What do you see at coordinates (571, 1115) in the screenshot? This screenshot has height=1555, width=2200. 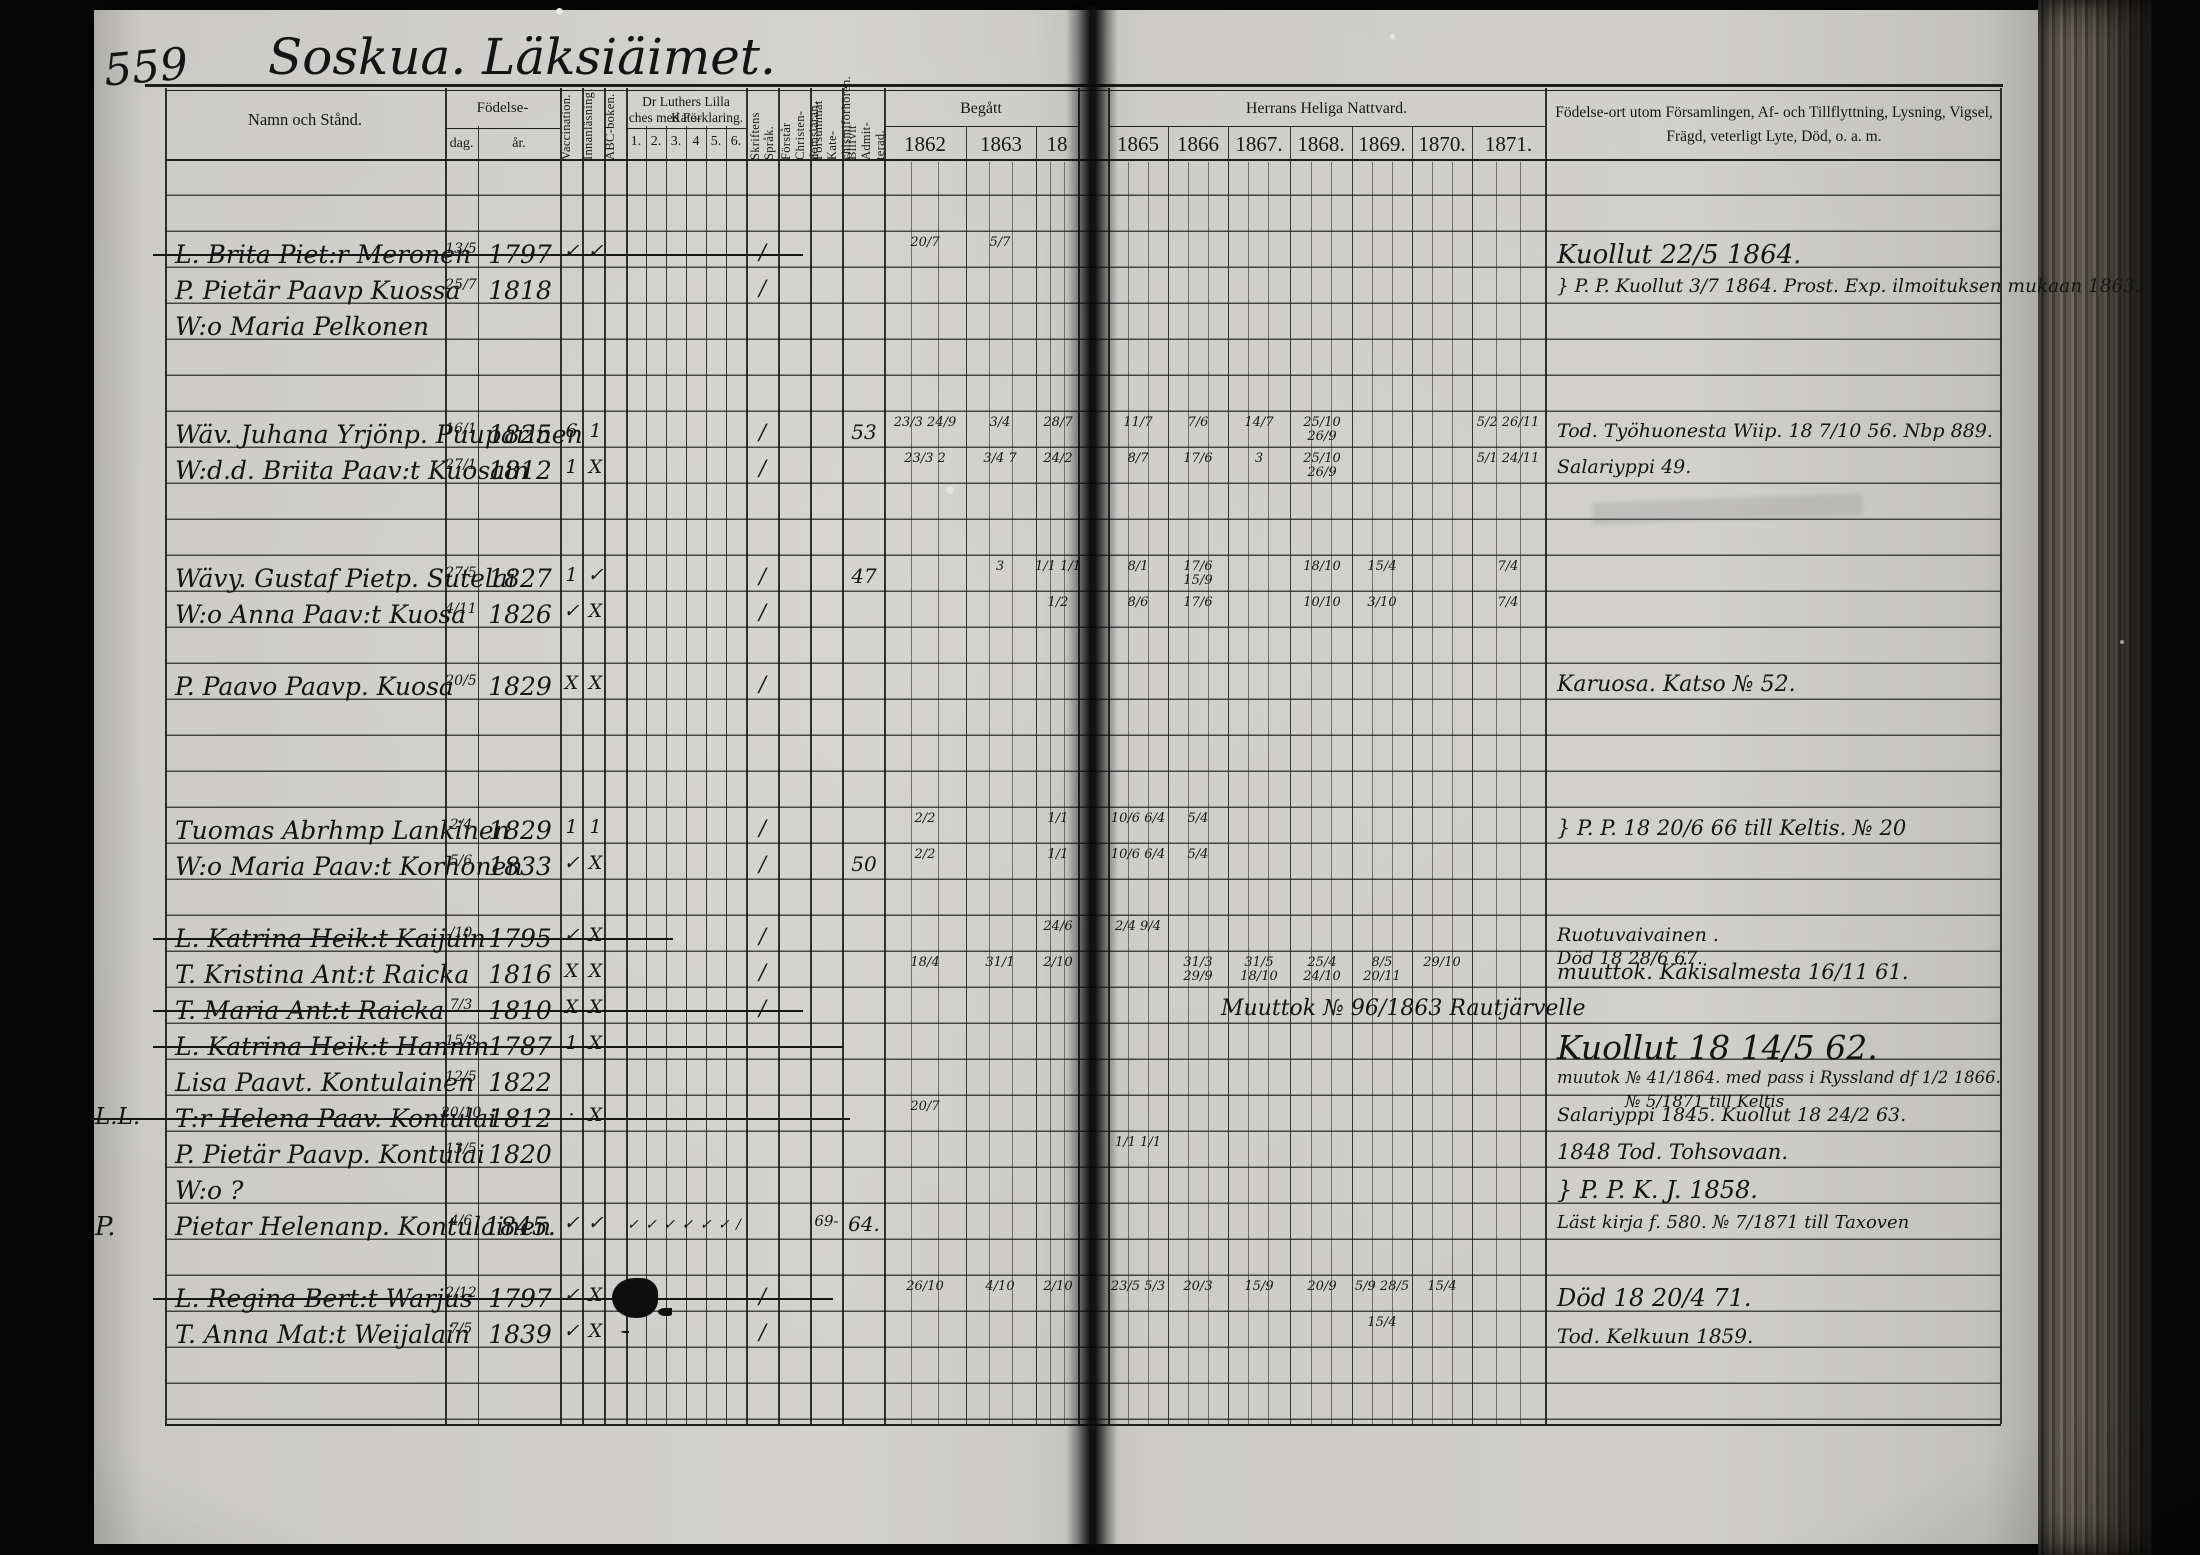 I see `vaccination-cell: ·` at bounding box center [571, 1115].